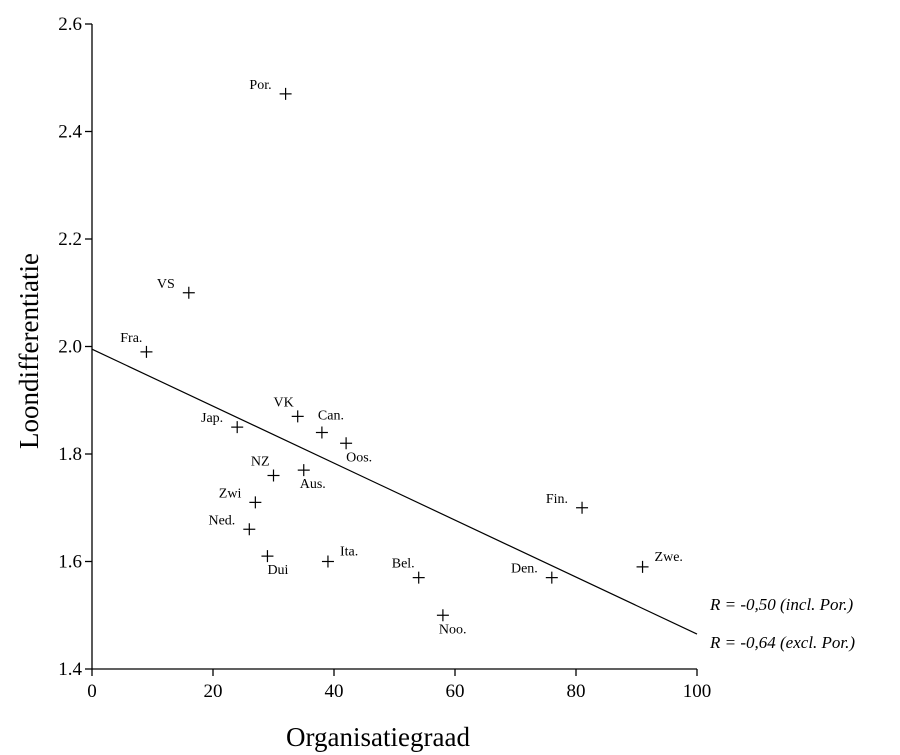 The width and height of the screenshot is (900, 755). Describe the element at coordinates (331, 416) in the screenshot. I see `point-label: Can.` at that location.